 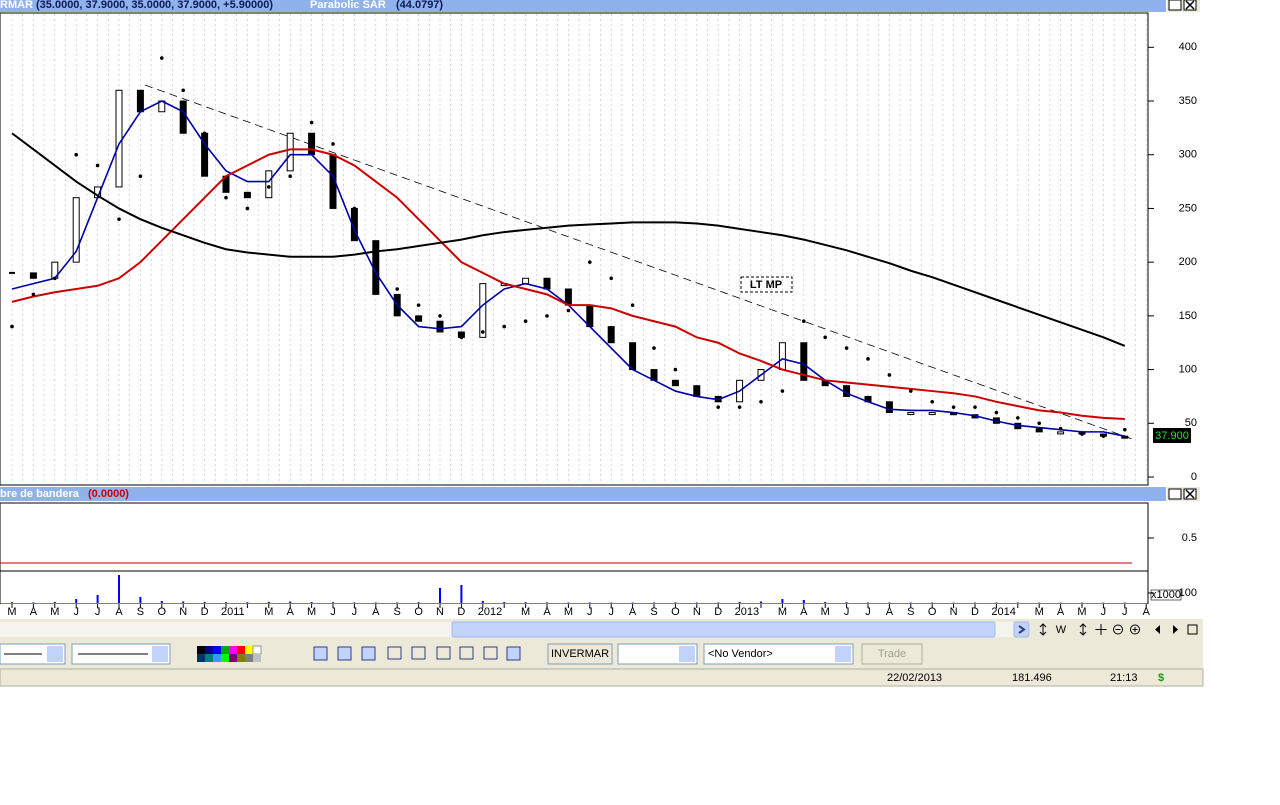 What do you see at coordinates (348, 5) in the screenshot?
I see `indicator-name: Parabolic SAR` at bounding box center [348, 5].